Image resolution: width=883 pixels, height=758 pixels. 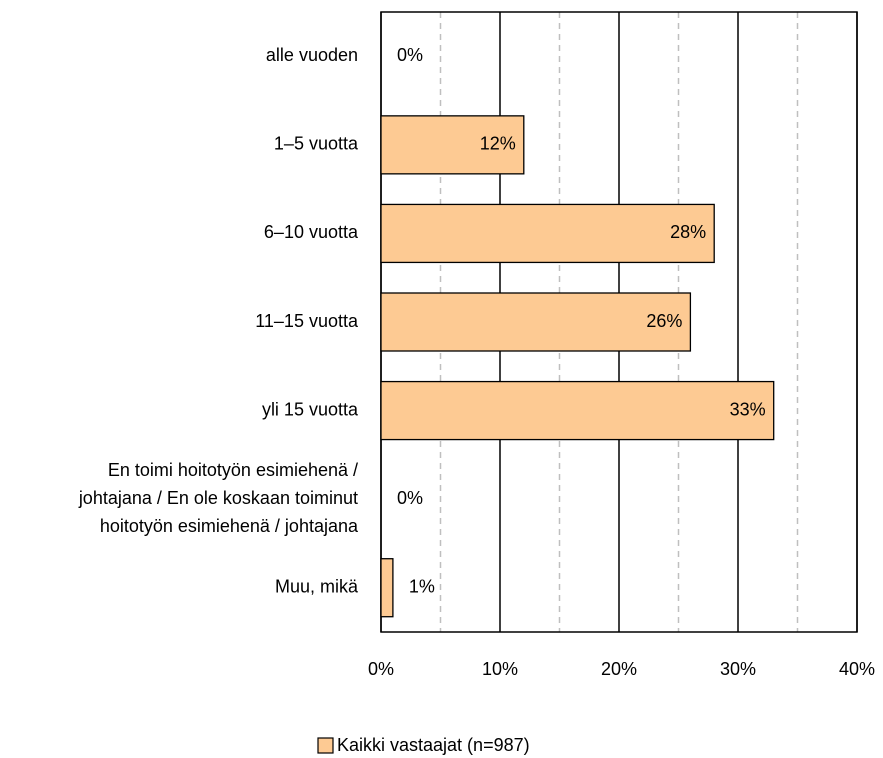 I want to click on legend-swatch, so click(x=325, y=745).